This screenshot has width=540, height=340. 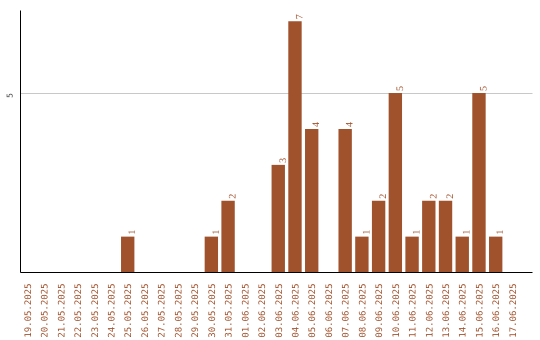 I want to click on x-tick-label: 08.06.2025, so click(x=363, y=310).